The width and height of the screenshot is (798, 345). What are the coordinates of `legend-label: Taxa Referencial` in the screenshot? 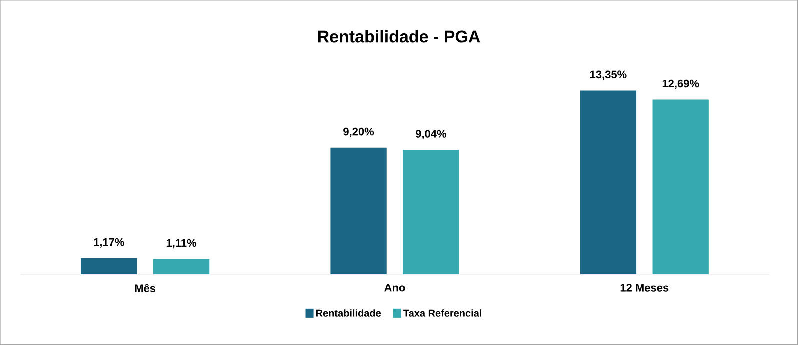 It's located at (443, 313).